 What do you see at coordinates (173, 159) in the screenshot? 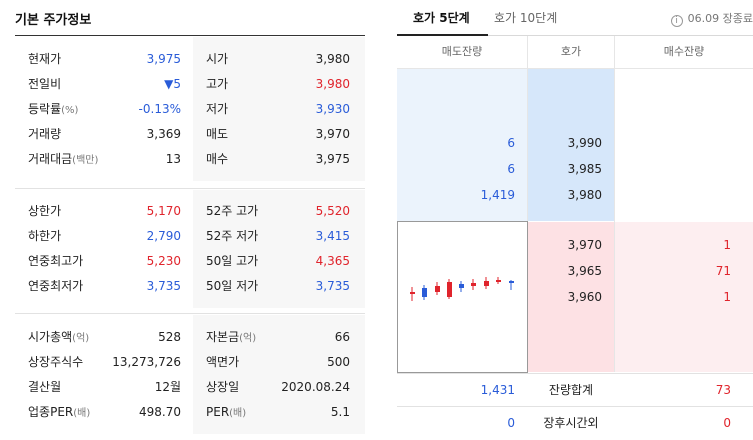
I see `info-value: 13` at bounding box center [173, 159].